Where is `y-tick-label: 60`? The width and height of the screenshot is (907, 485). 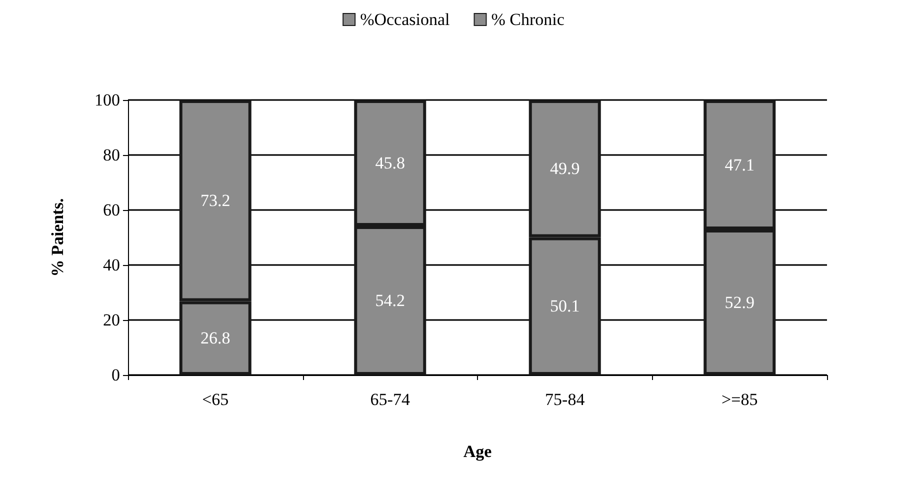
y-tick-label: 60 is located at coordinates (111, 210).